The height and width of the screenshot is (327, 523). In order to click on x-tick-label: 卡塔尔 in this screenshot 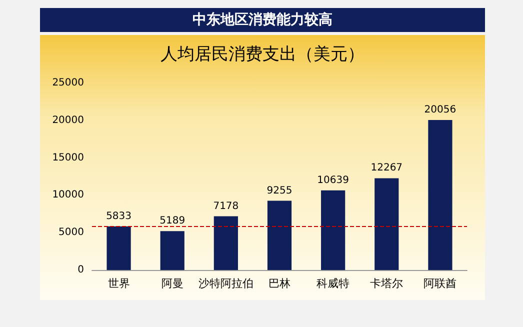, I will do `click(387, 283)`.